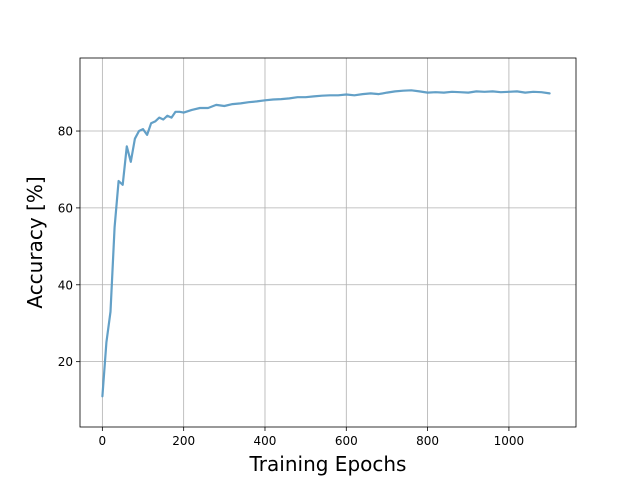 The width and height of the screenshot is (640, 480). Describe the element at coordinates (427, 441) in the screenshot. I see `x-tick-label: 800` at that location.